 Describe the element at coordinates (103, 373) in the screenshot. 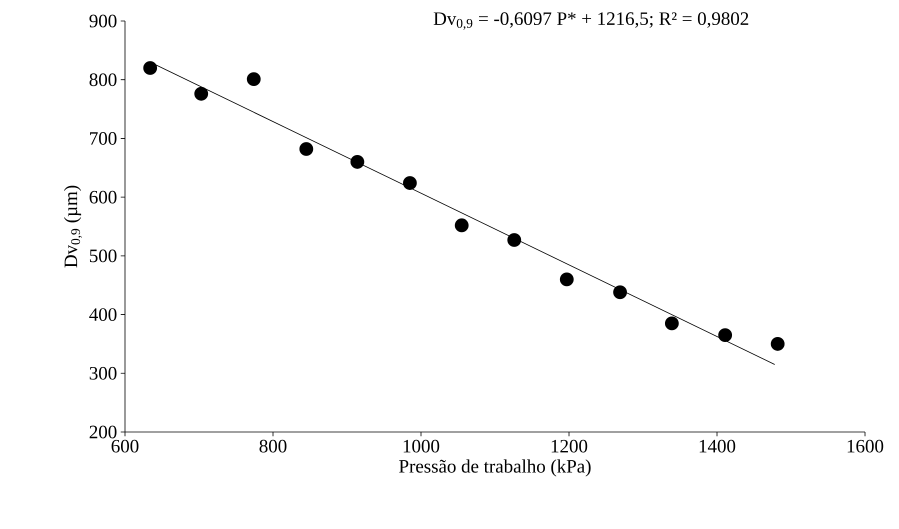

I see `y-tick-label: 300` at that location.